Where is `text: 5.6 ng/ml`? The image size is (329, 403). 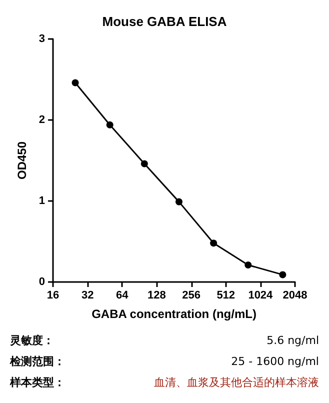 text: 5.6 ng/ml is located at coordinates (292, 340).